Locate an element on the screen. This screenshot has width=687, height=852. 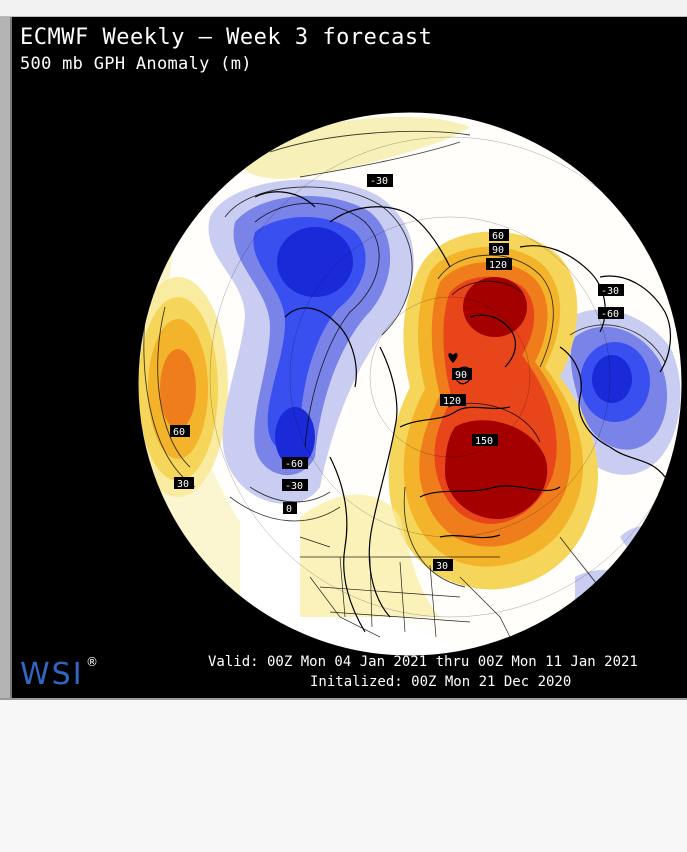
contour-label: 150 is located at coordinates (484, 441).